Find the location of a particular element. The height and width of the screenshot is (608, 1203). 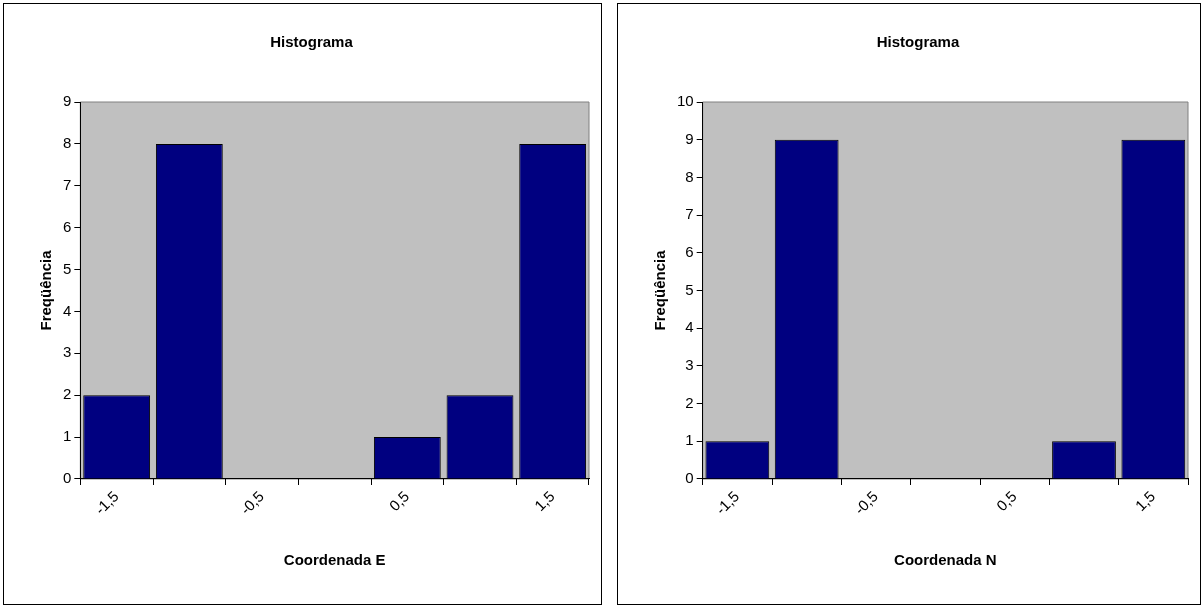

x-axis-title: Coordenada N is located at coordinates (945, 560).